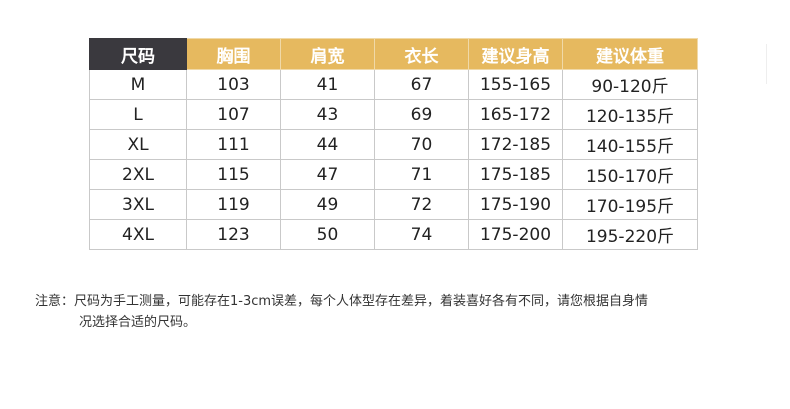 The image size is (790, 409). I want to click on header-shoulder: 肩宽, so click(327, 54).